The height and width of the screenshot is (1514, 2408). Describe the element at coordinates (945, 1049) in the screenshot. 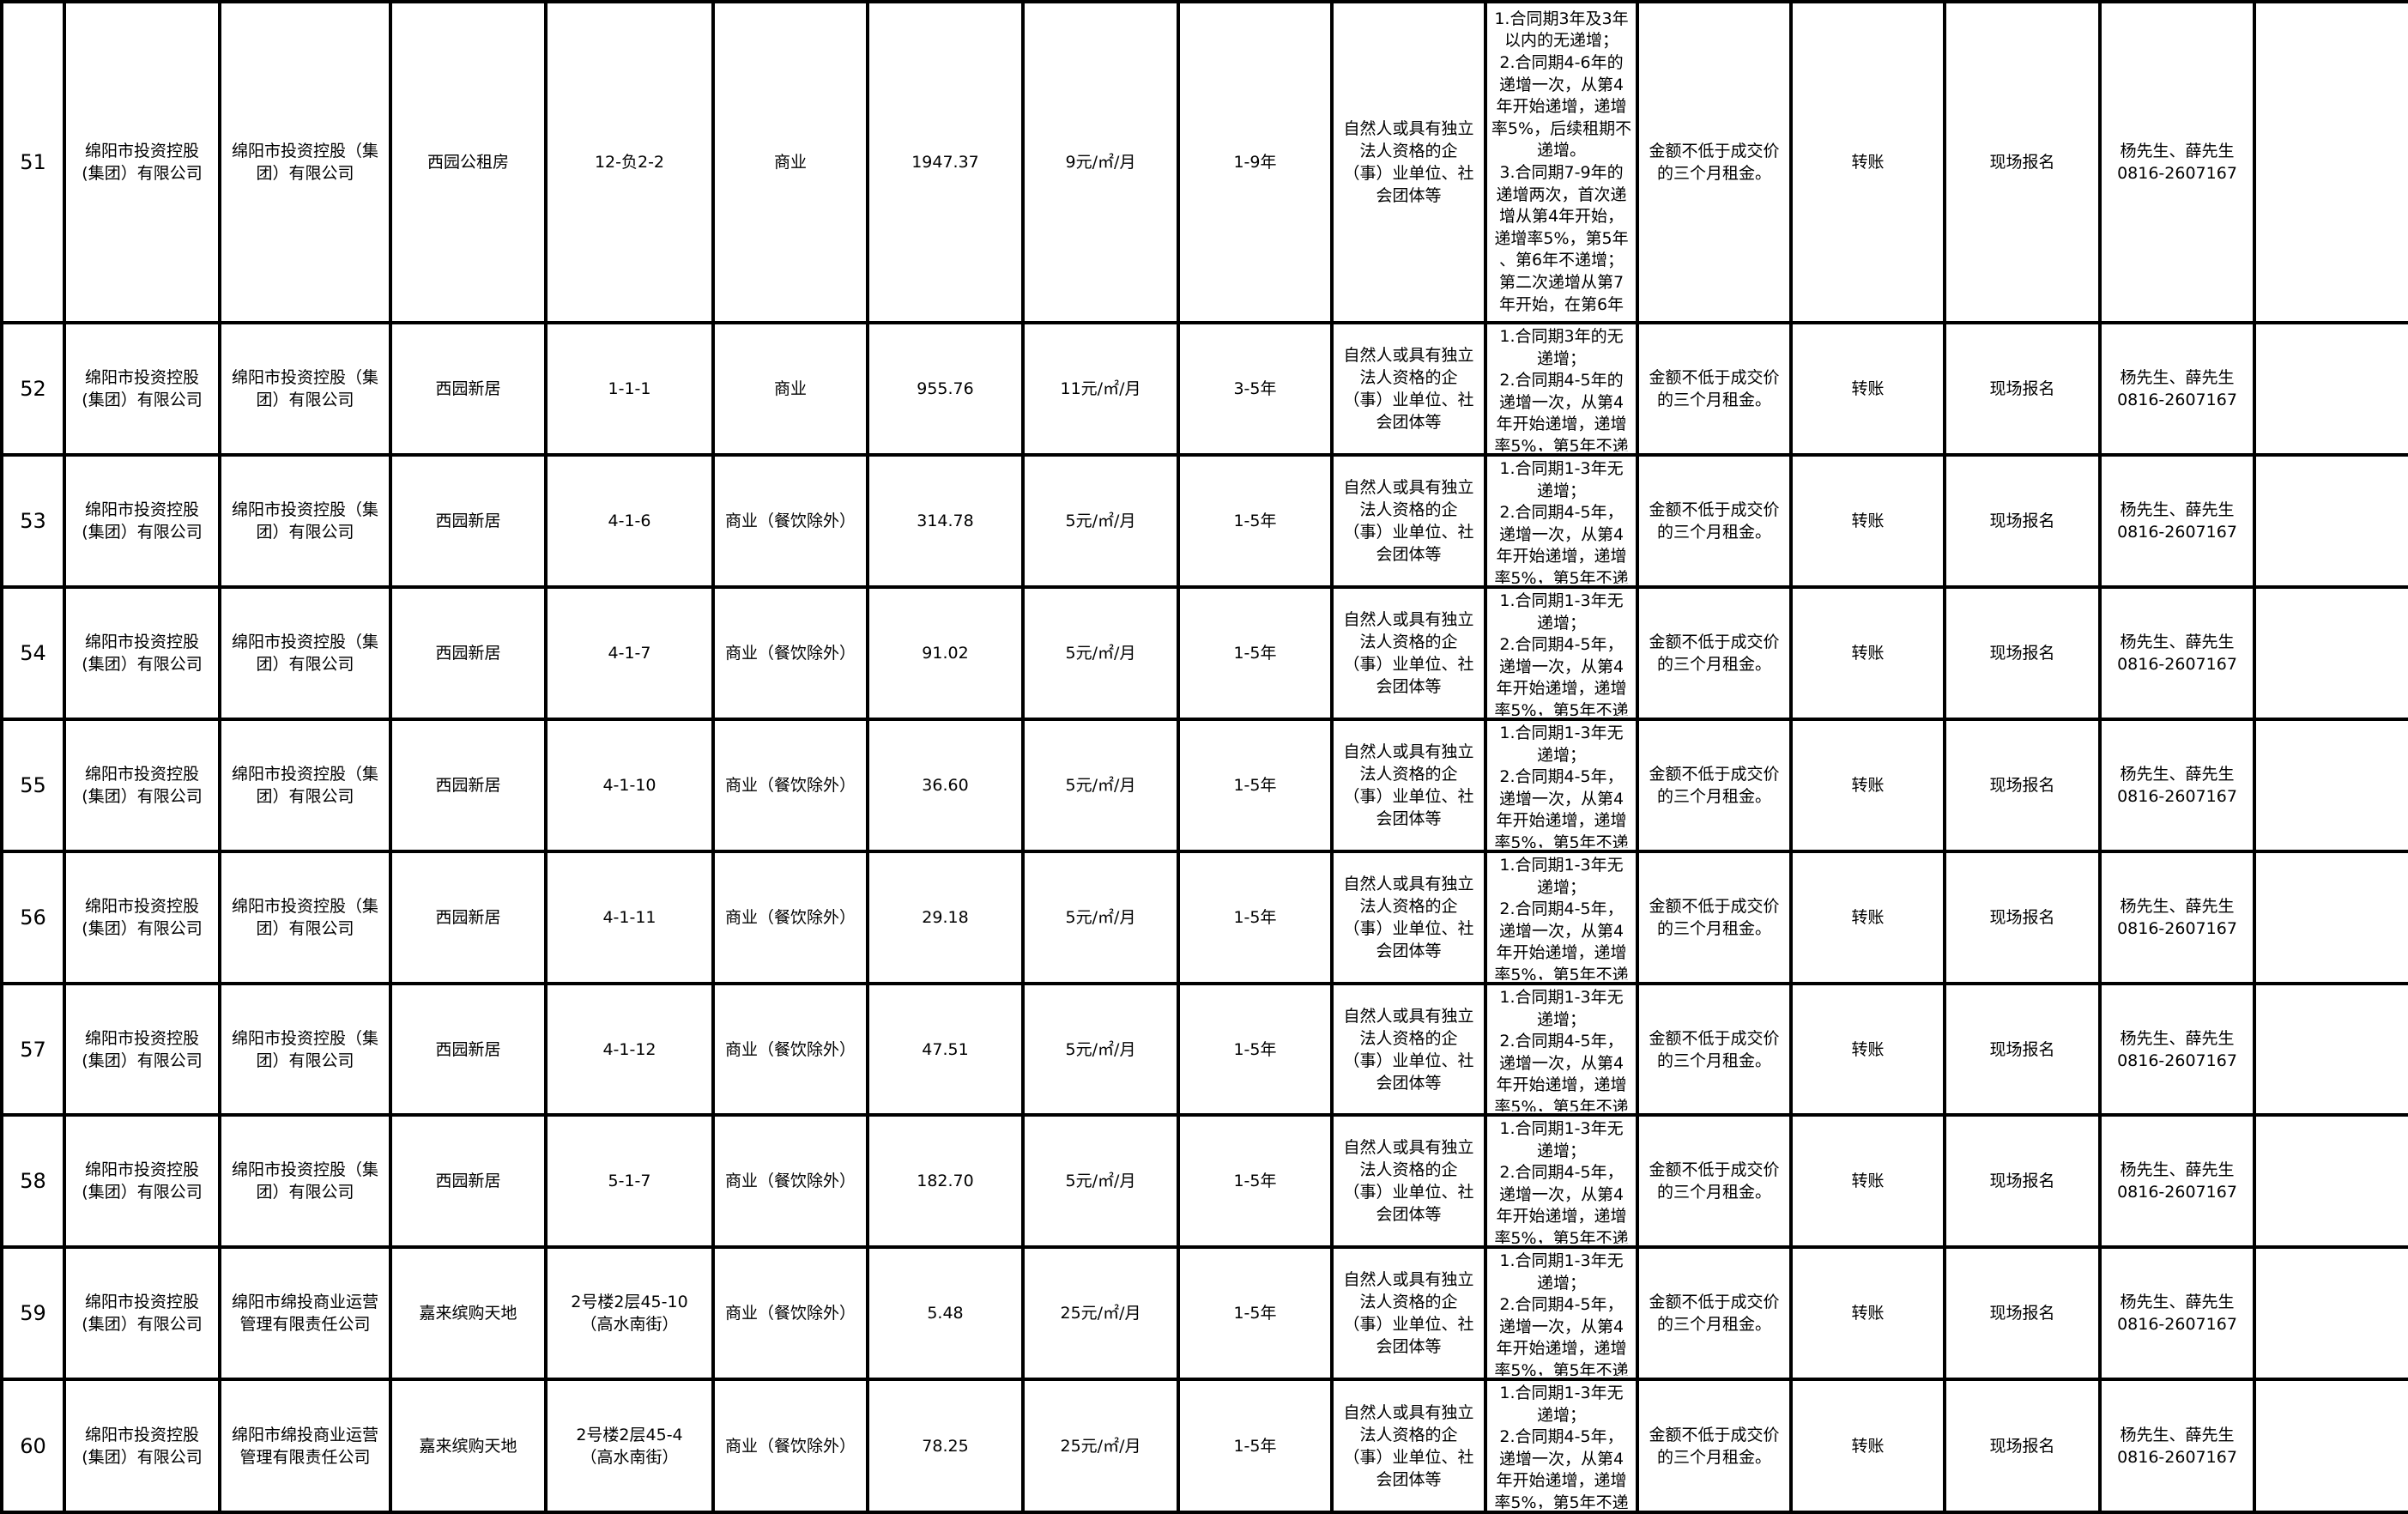

I see `area-text: 47.51` at that location.